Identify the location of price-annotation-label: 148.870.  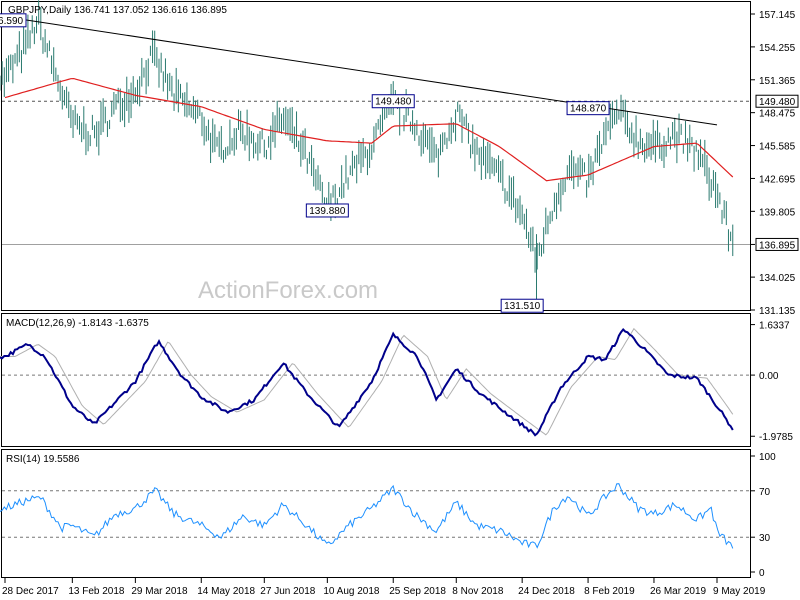
(588, 109).